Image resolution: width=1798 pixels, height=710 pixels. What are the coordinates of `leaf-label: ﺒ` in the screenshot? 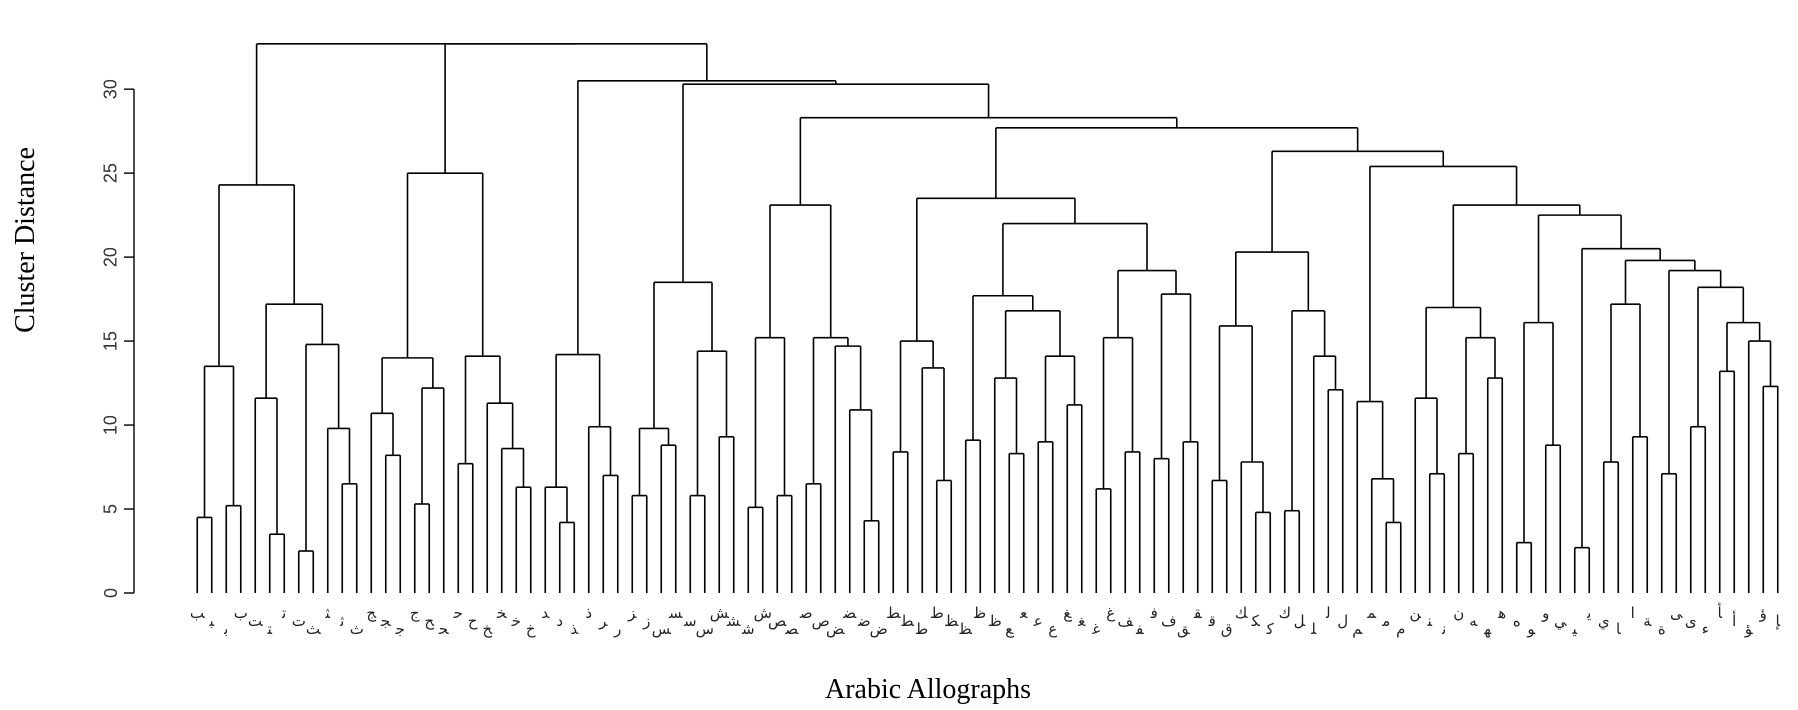 It's located at (211, 621).